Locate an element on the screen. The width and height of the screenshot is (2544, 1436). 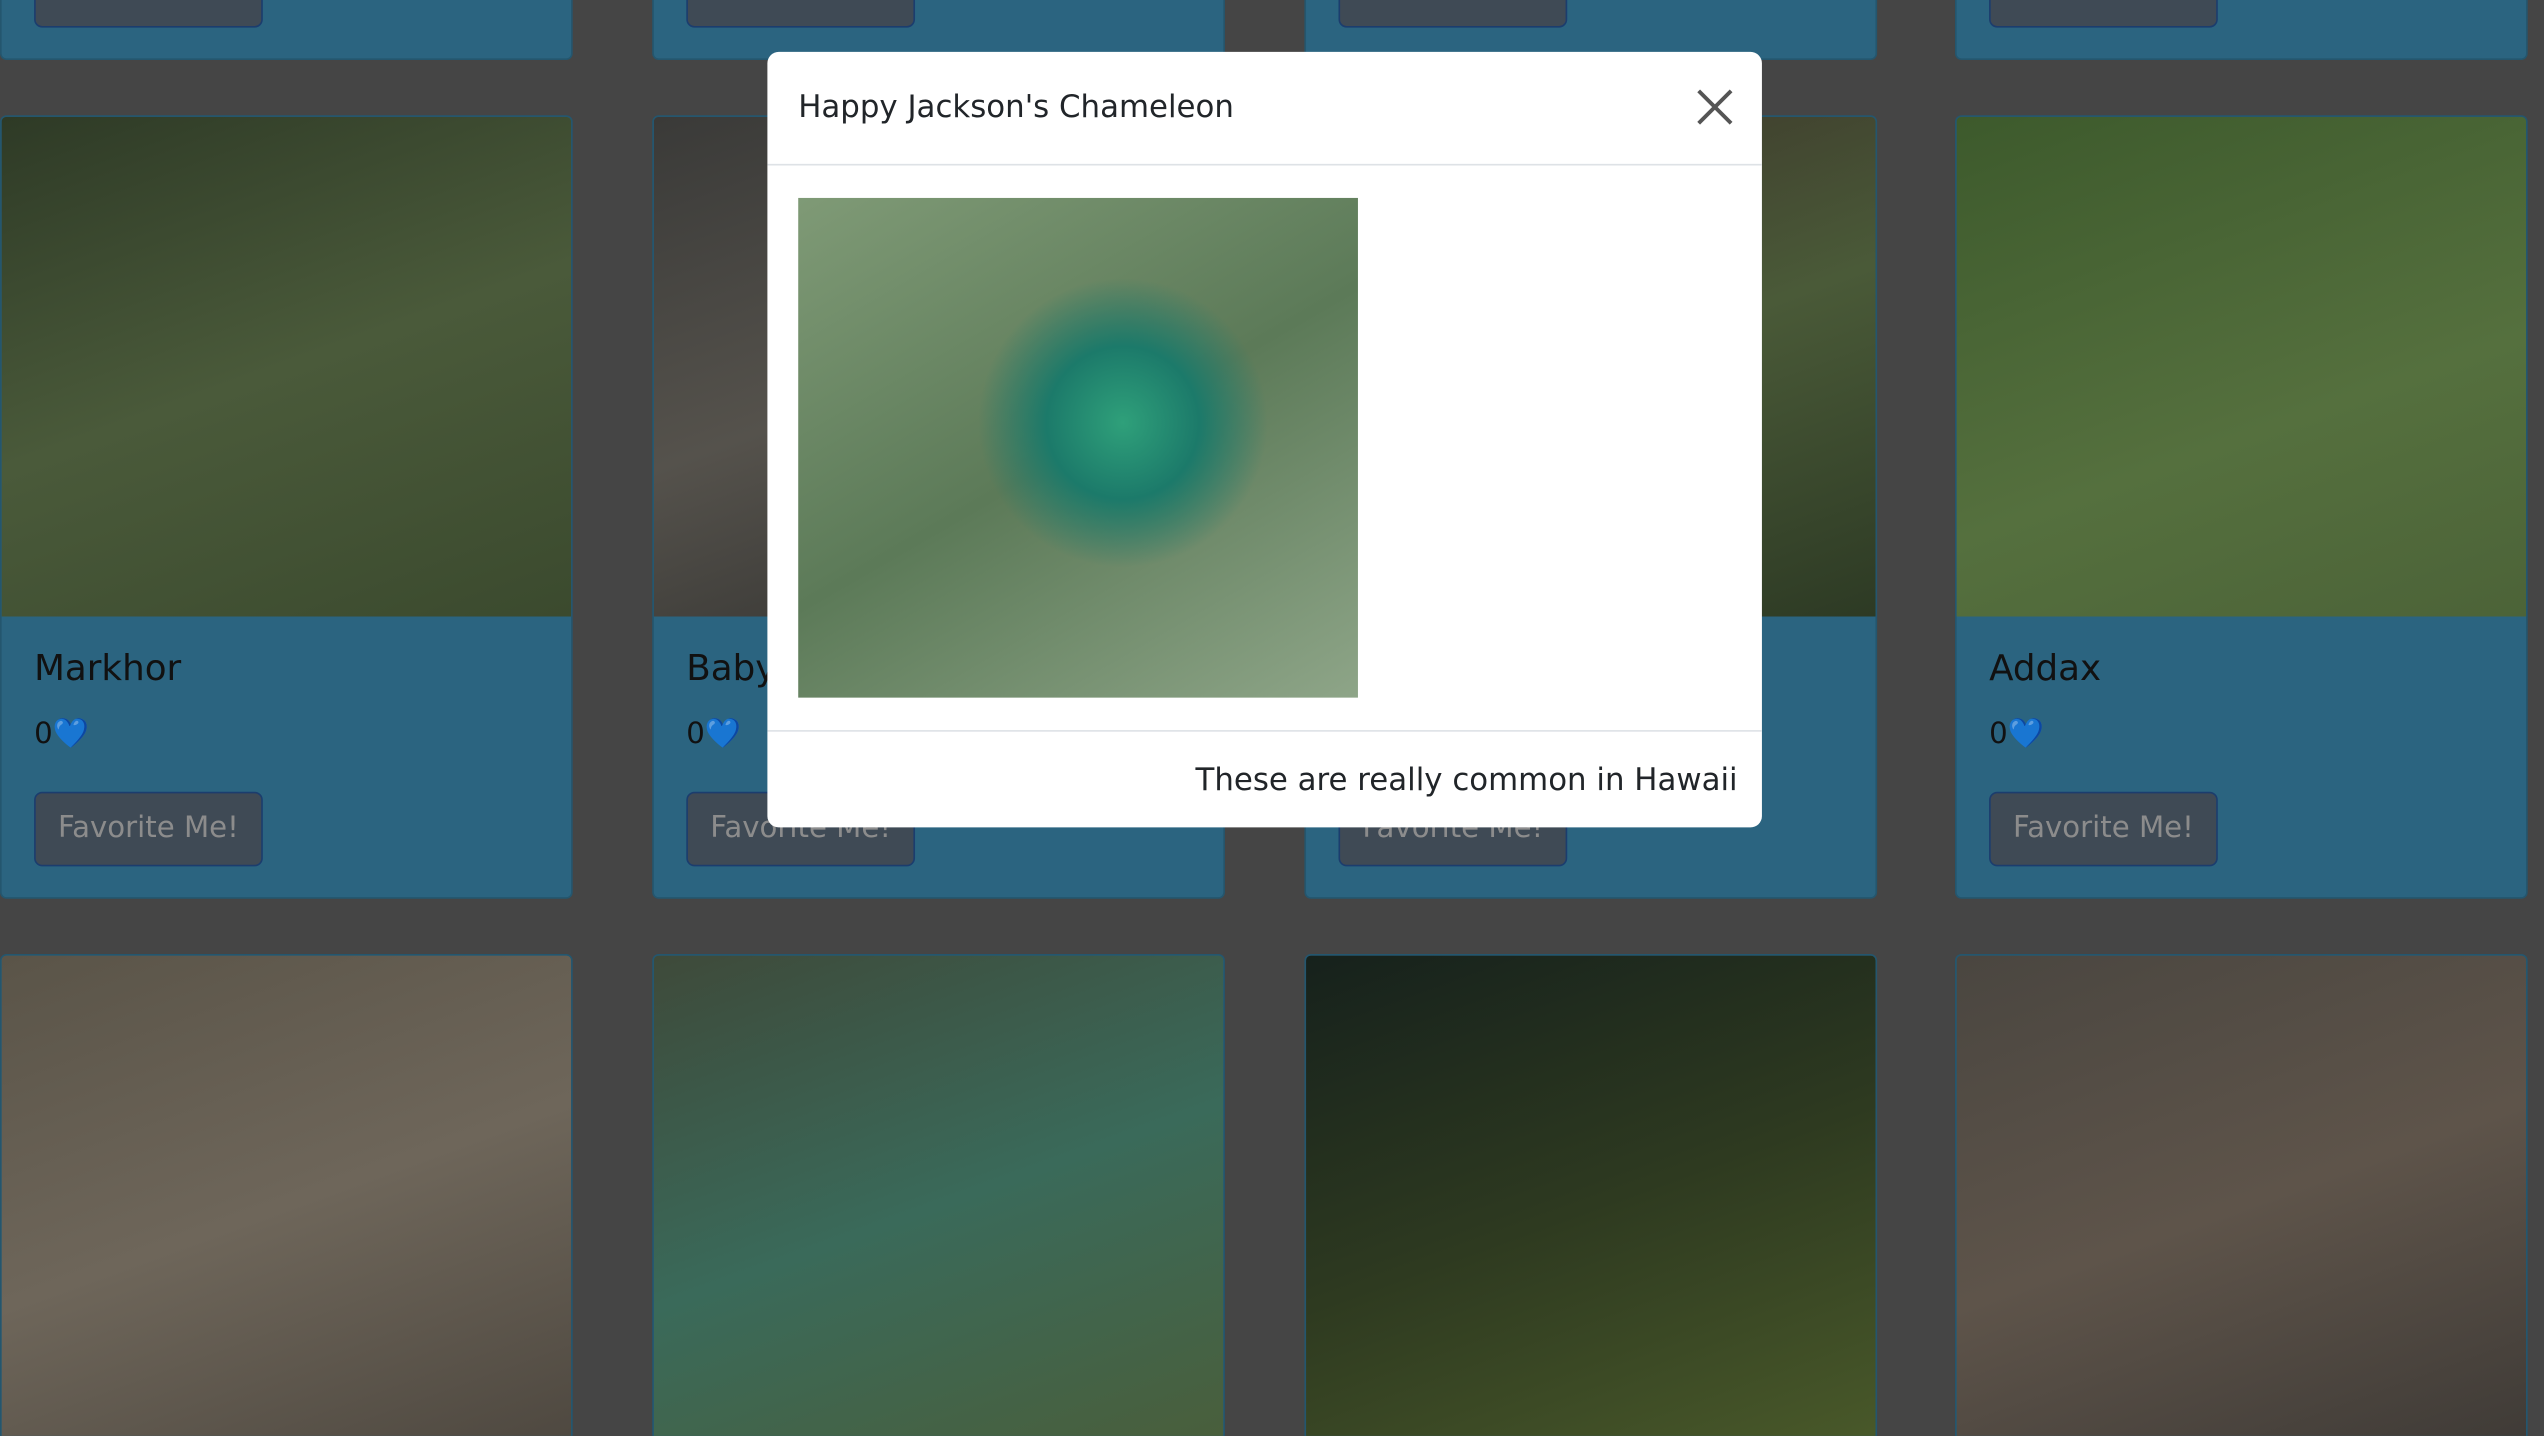
card: Markhor 0💙 Favorite Me! is located at coordinates (286, 507).